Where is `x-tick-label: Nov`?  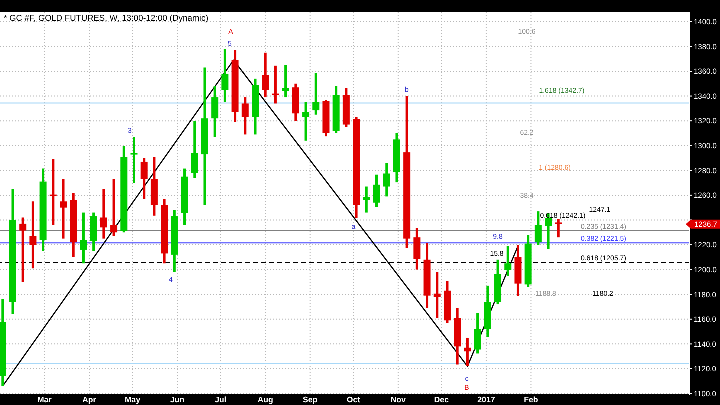
x-tick-label: Nov is located at coordinates (398, 400).